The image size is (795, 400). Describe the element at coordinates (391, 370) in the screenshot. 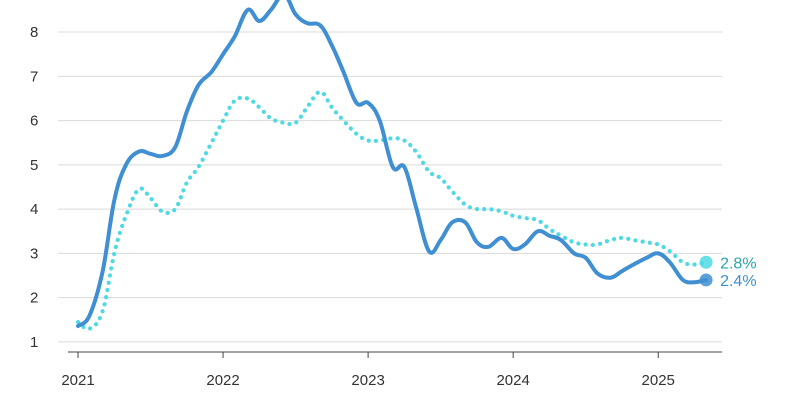

I see `x-axis: 2021 2022 2023 2024 2025` at that location.